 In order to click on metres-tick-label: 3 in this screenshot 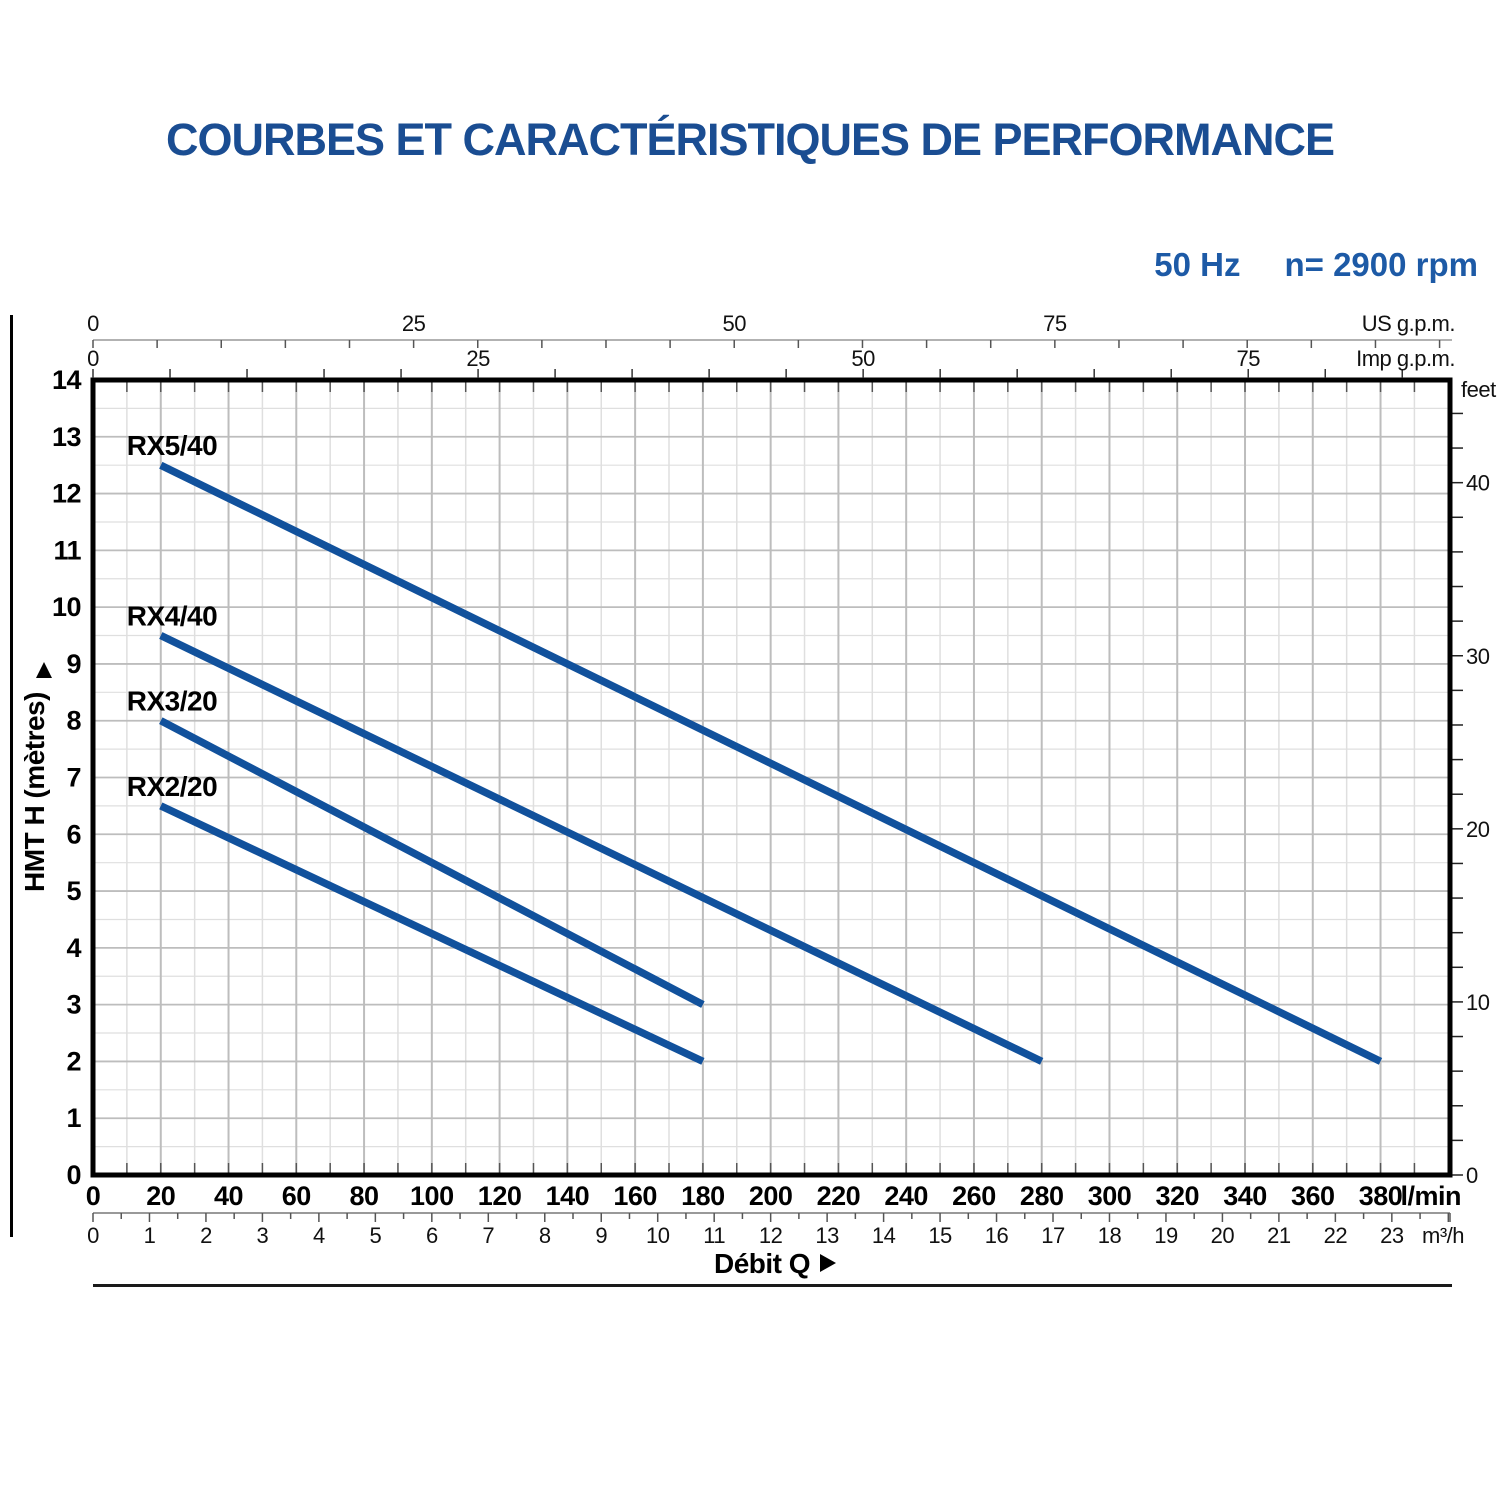, I will do `click(73, 1005)`.